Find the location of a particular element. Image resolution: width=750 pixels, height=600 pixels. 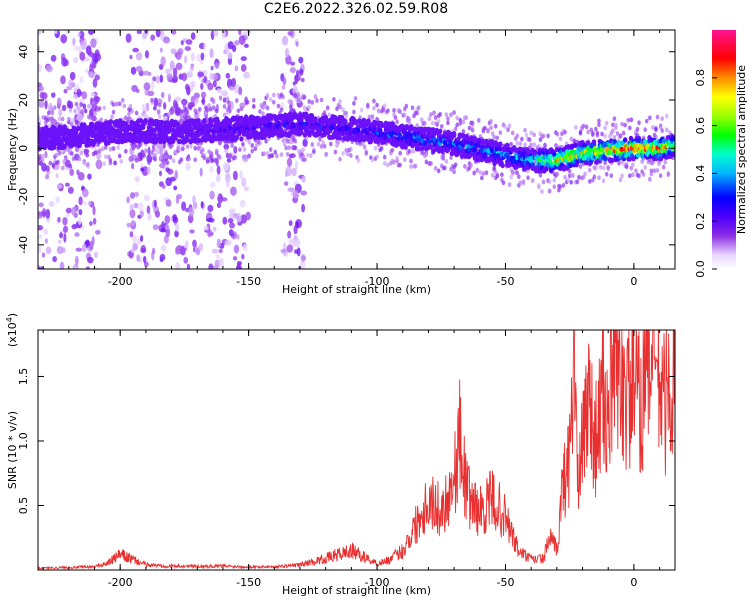

spectrogram-y-tick-label: -40 is located at coordinates (23, 245).